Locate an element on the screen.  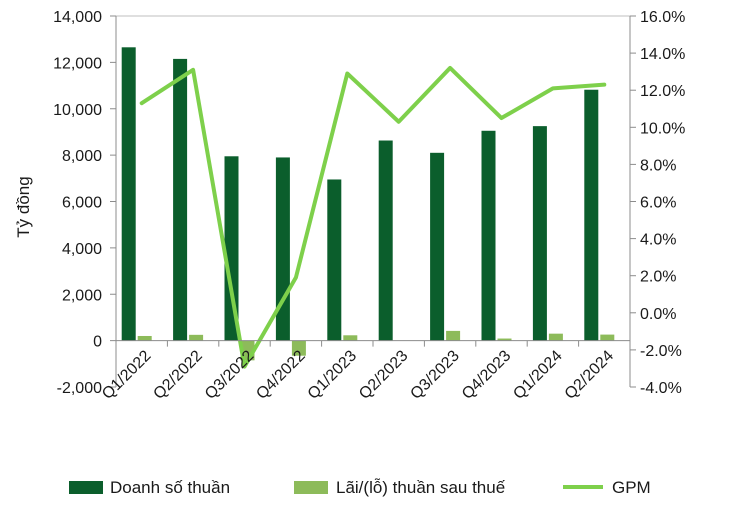
x-axis-tick-label: Q4/2023 is located at coordinates (486, 374).